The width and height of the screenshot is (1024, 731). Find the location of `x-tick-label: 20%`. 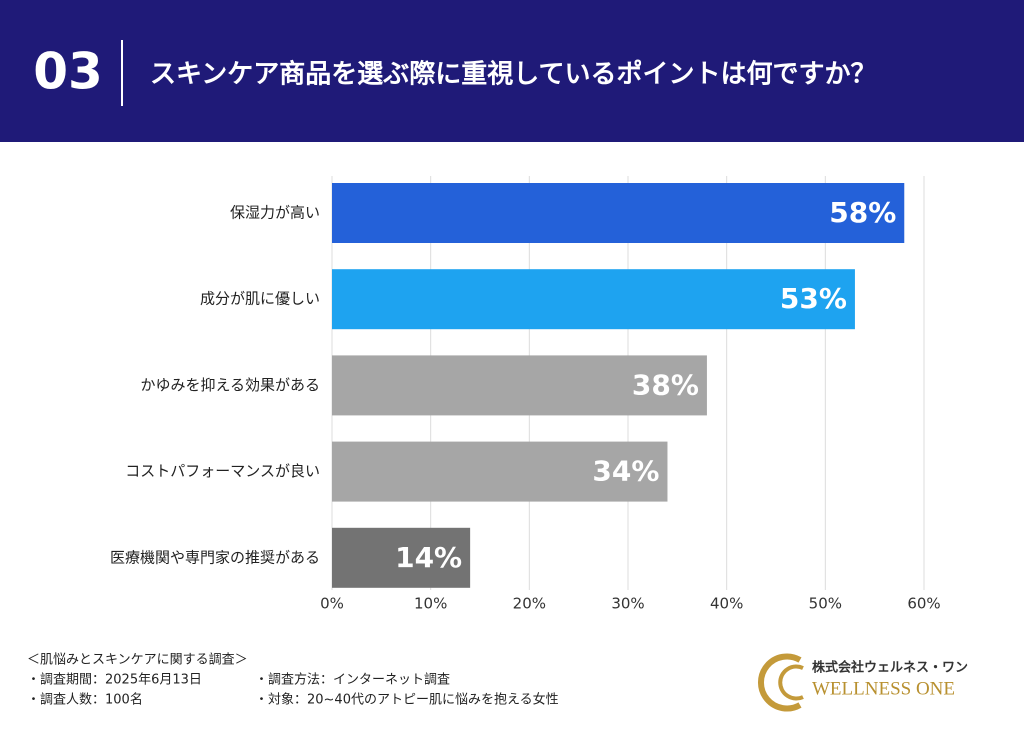

x-tick-label: 20% is located at coordinates (529, 604).